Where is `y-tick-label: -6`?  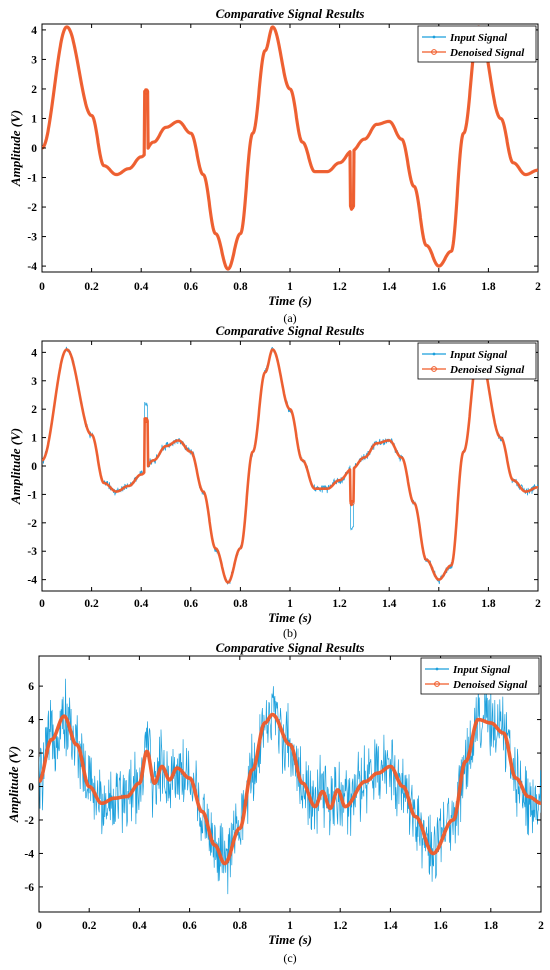
y-tick-label: -6 is located at coordinates (29, 888).